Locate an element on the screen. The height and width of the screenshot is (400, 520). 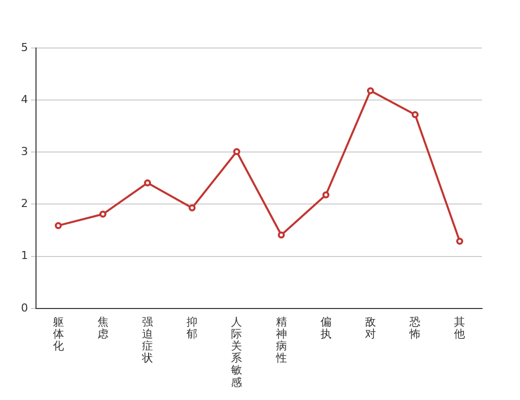
x-tick-label: 焦虑 is located at coordinates (102, 327).